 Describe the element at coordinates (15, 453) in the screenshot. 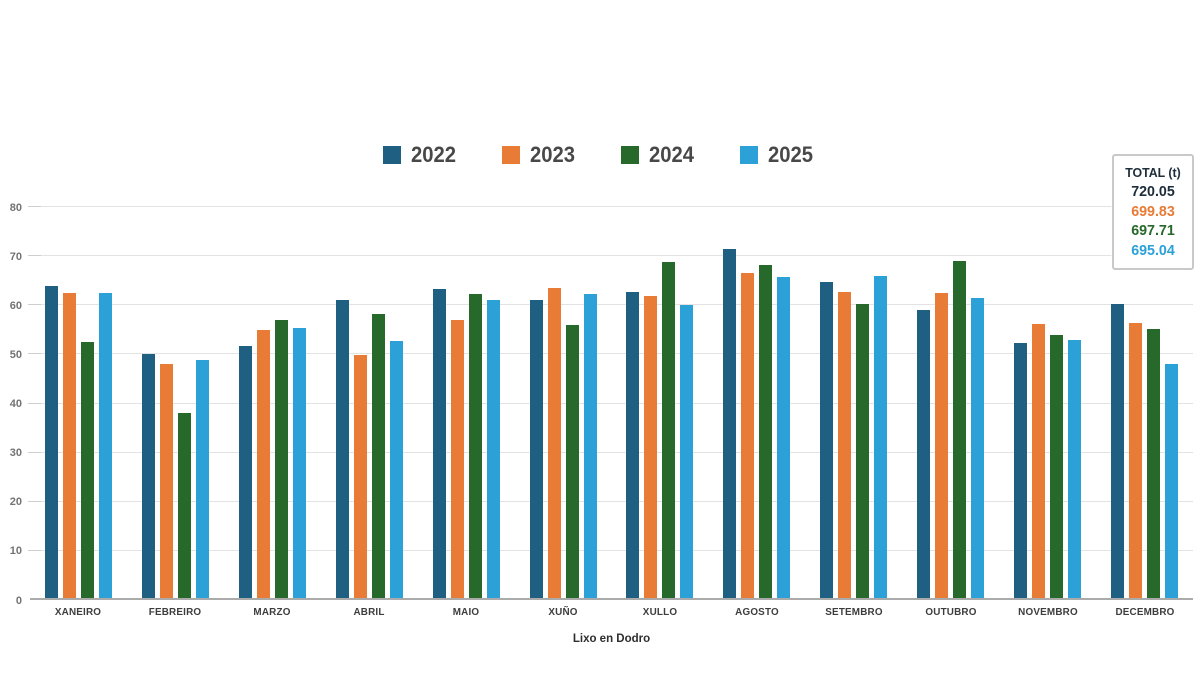

I see `ytick-label: 30` at that location.